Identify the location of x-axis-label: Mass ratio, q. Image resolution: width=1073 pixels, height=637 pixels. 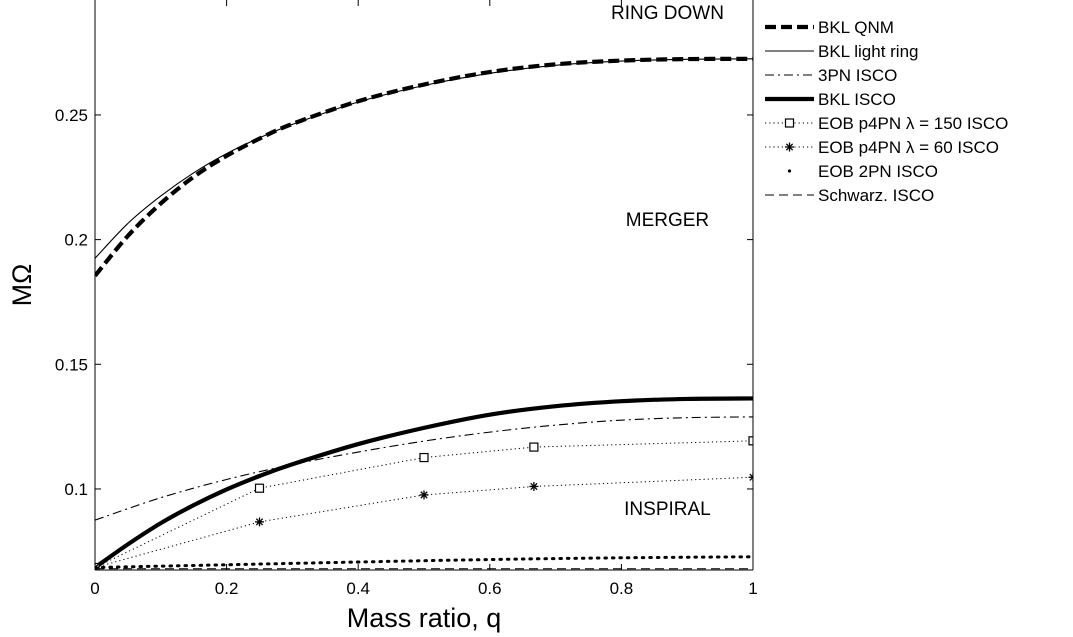
(424, 618).